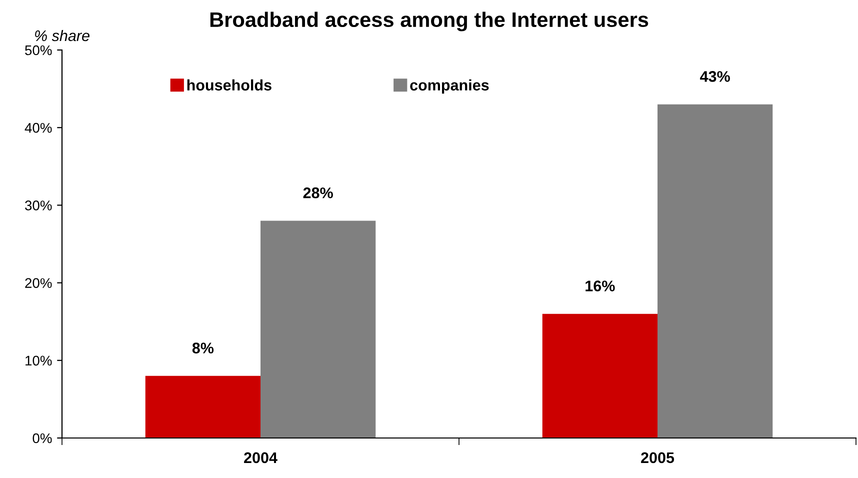 The height and width of the screenshot is (478, 858). I want to click on data-label: 28%, so click(318, 192).